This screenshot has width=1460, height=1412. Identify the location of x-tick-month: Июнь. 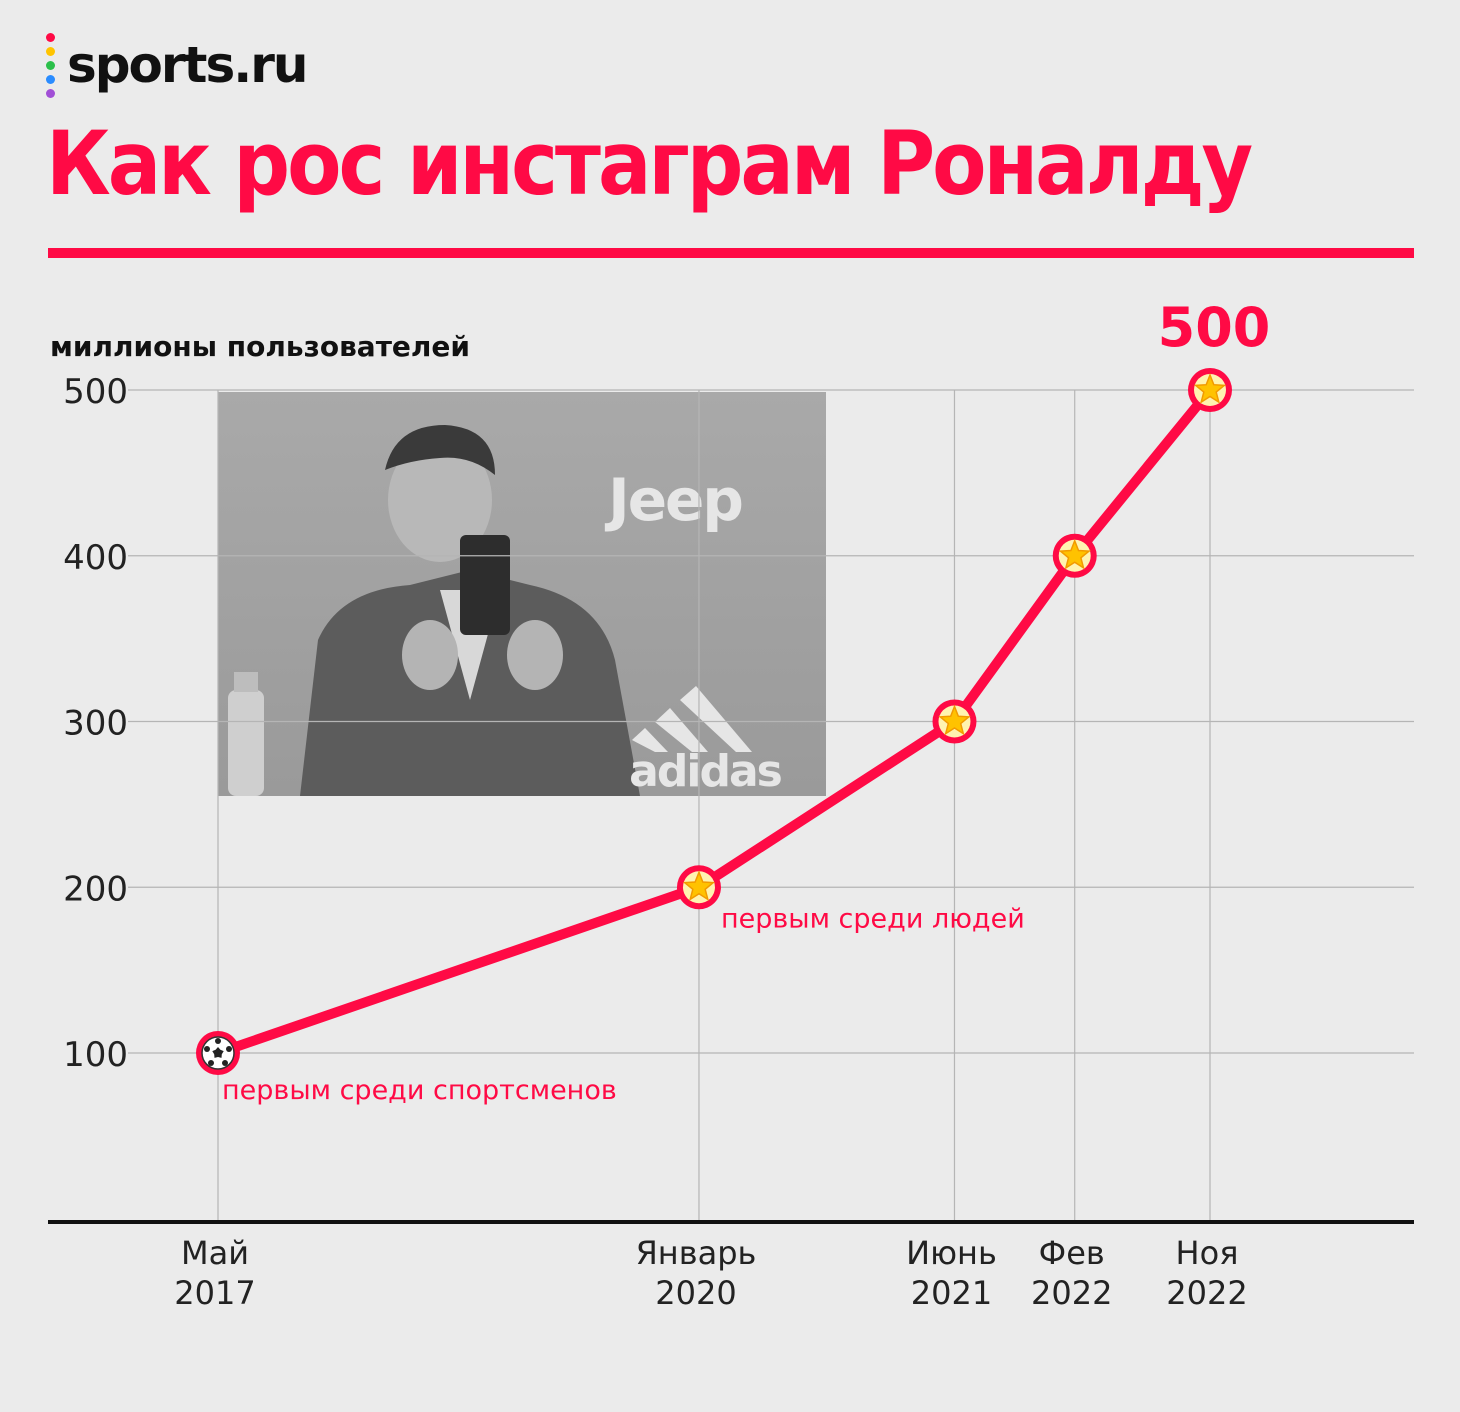
(951, 1253).